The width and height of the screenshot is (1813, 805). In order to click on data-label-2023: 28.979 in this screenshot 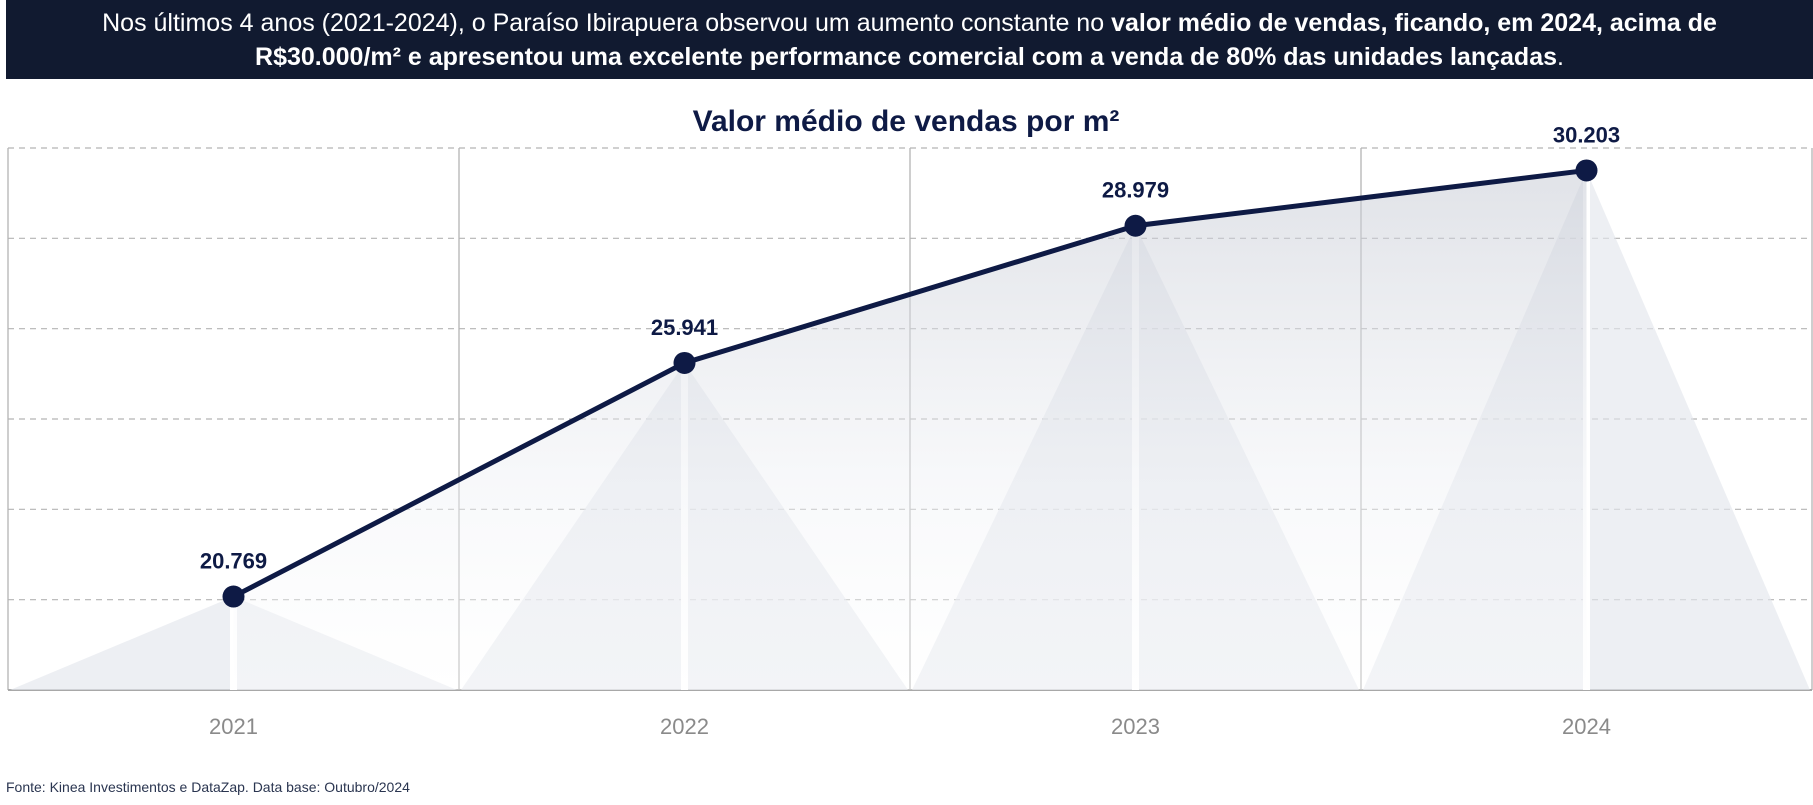, I will do `click(1135, 190)`.